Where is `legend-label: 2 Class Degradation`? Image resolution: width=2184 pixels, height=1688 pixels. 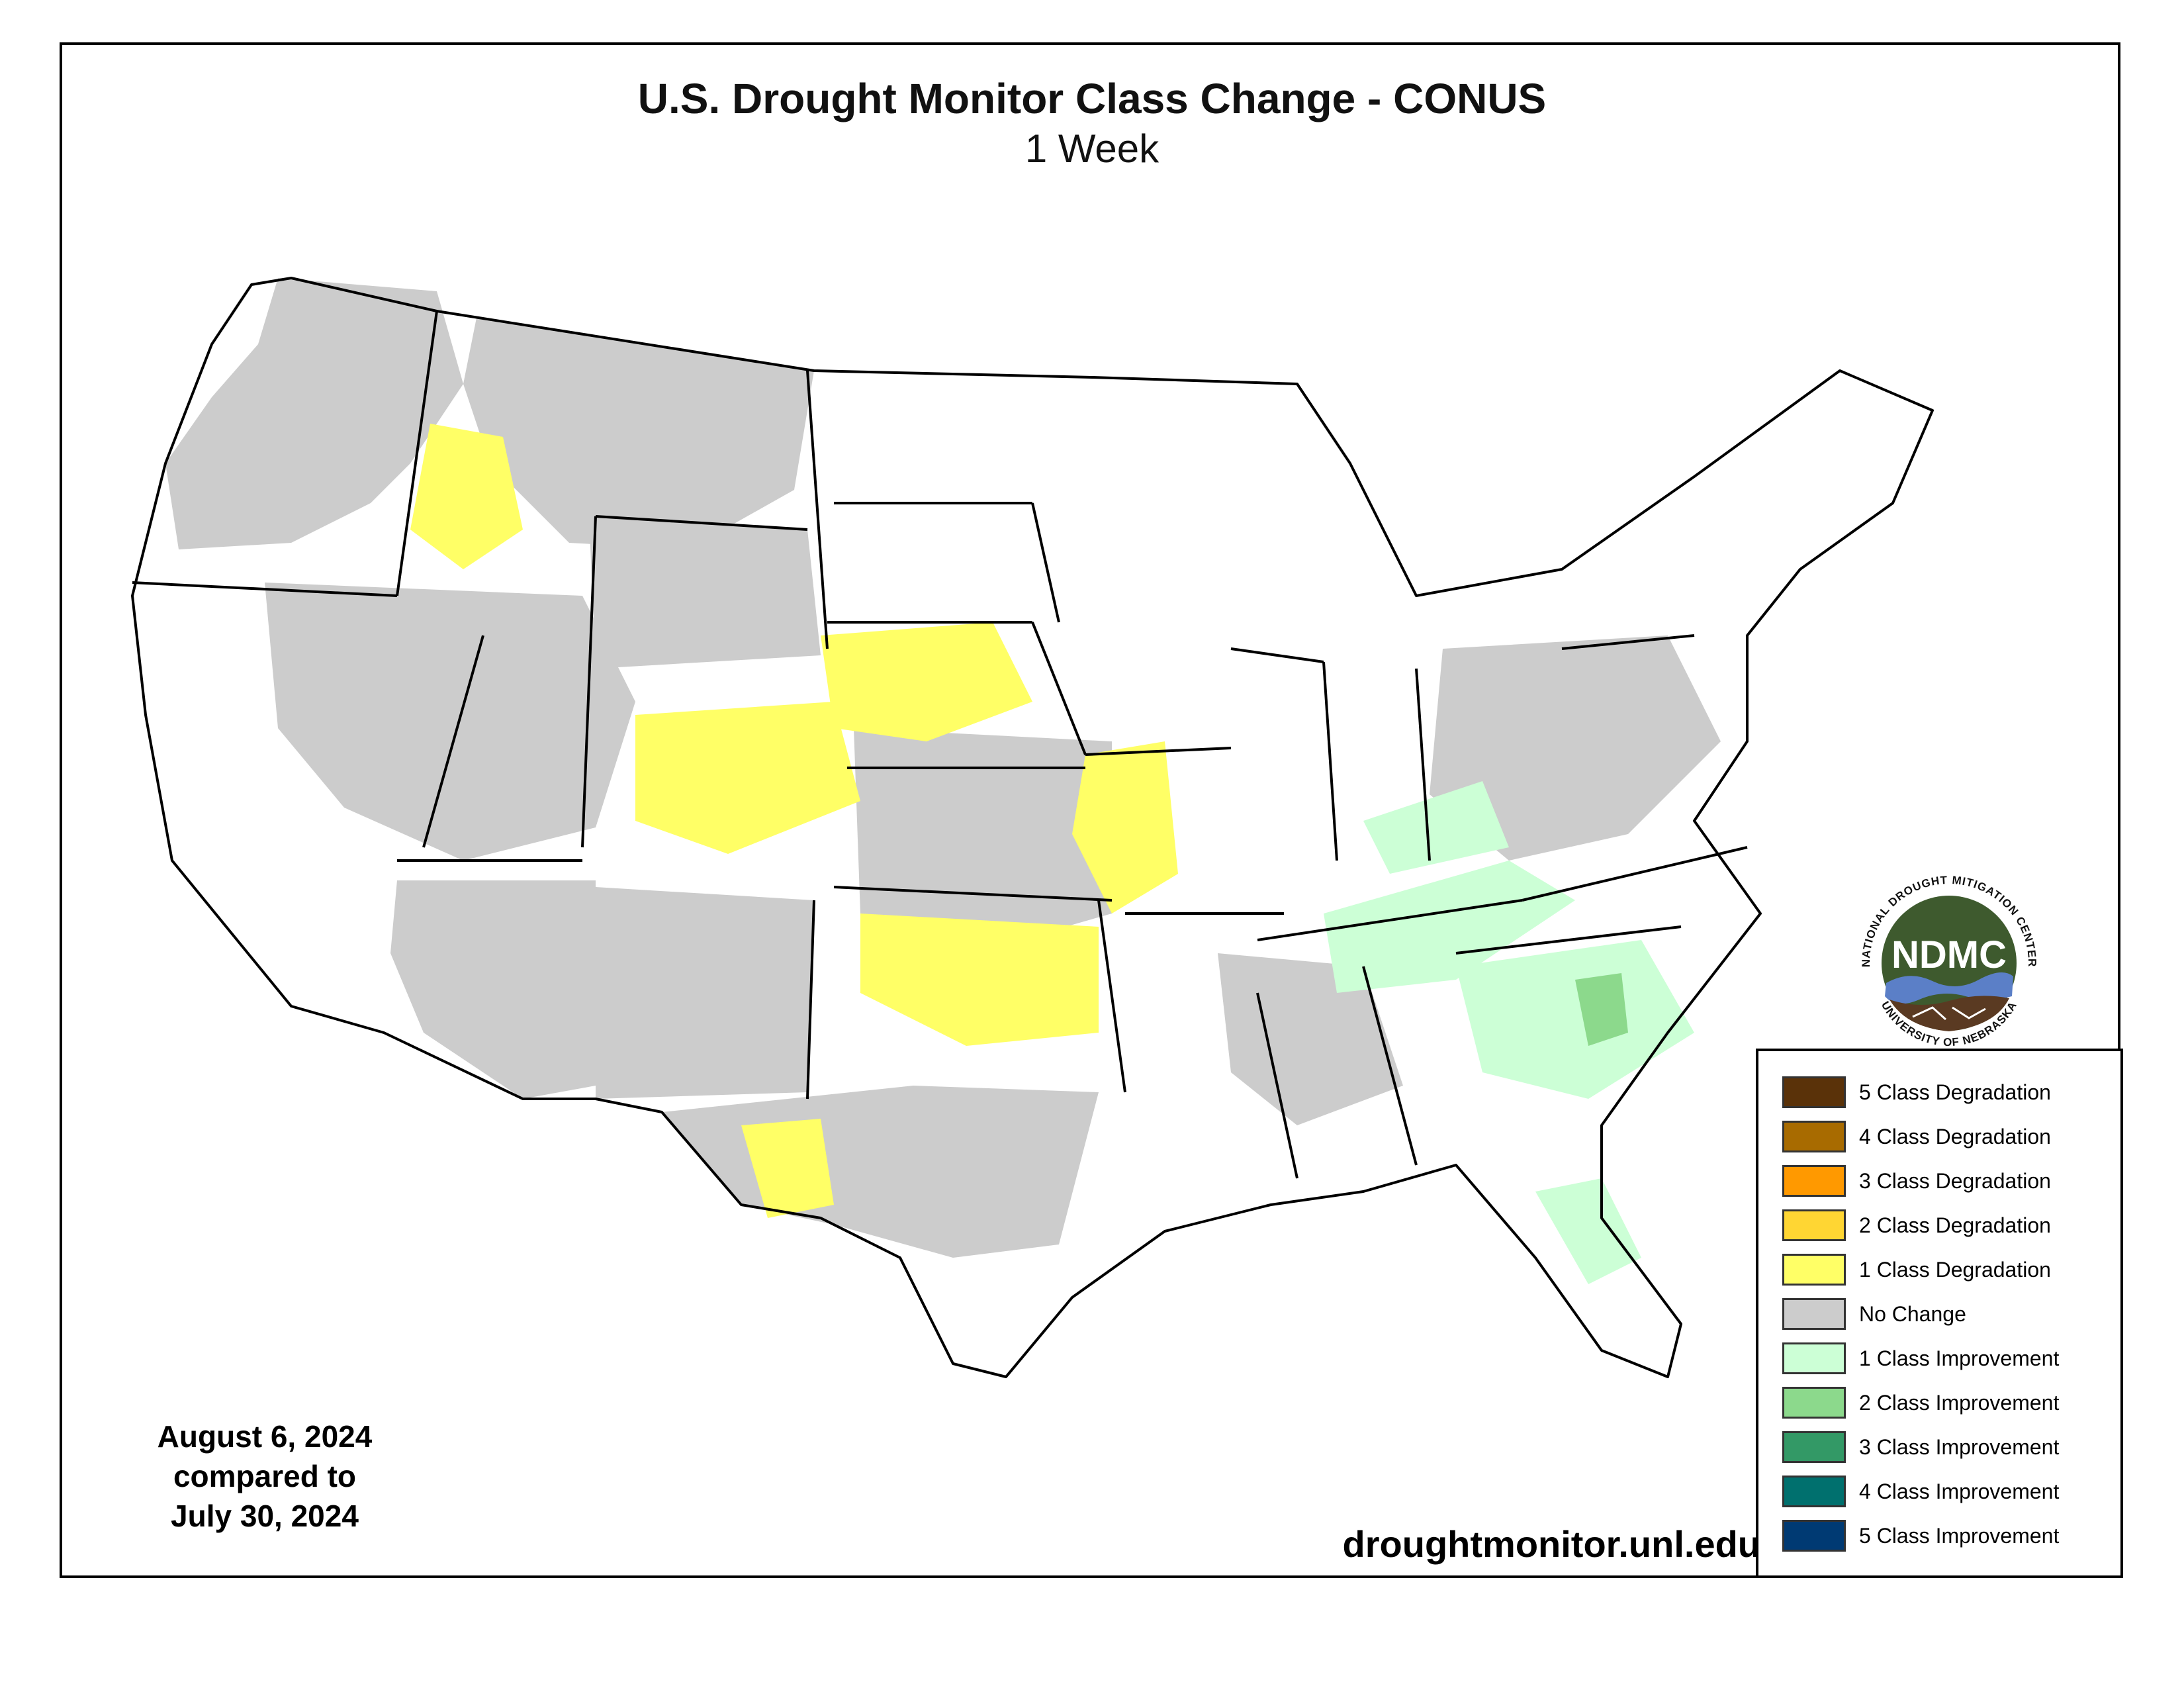
legend-label: 2 Class Degradation is located at coordinates (1955, 1225).